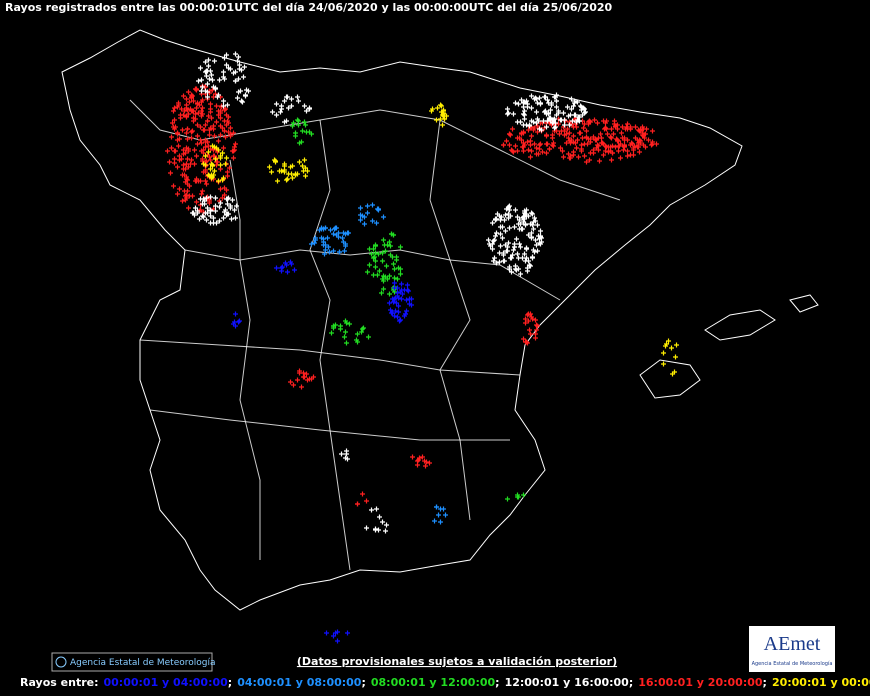 The height and width of the screenshot is (696, 870). I want to click on logo-box, so click(792, 649).